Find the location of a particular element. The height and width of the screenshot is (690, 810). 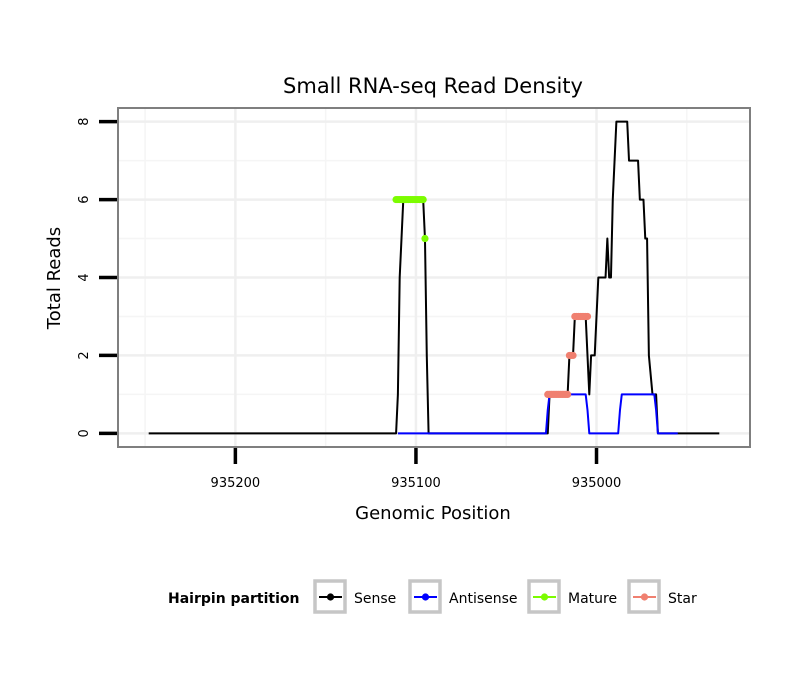

legend-label-mature: Mature is located at coordinates (592, 599).